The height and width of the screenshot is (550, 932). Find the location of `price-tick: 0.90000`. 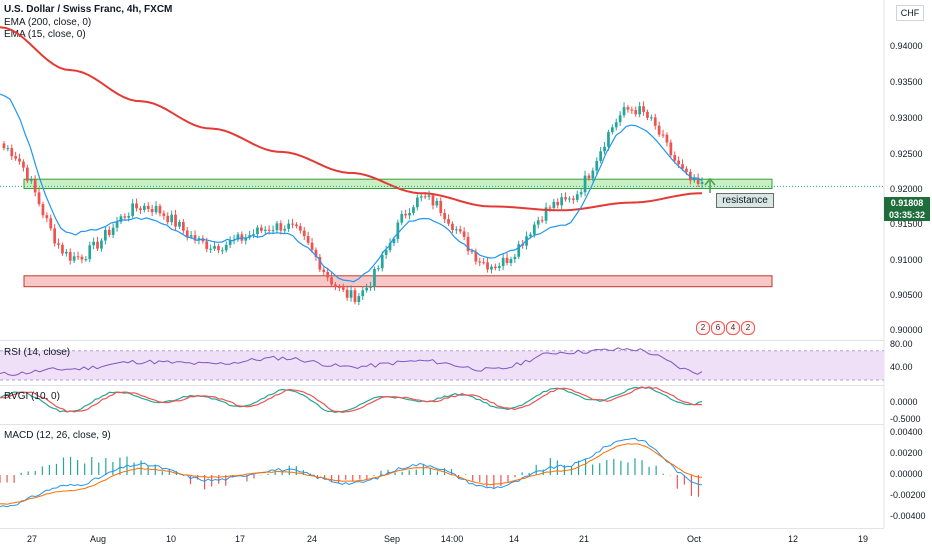

price-tick: 0.90000 is located at coordinates (906, 330).